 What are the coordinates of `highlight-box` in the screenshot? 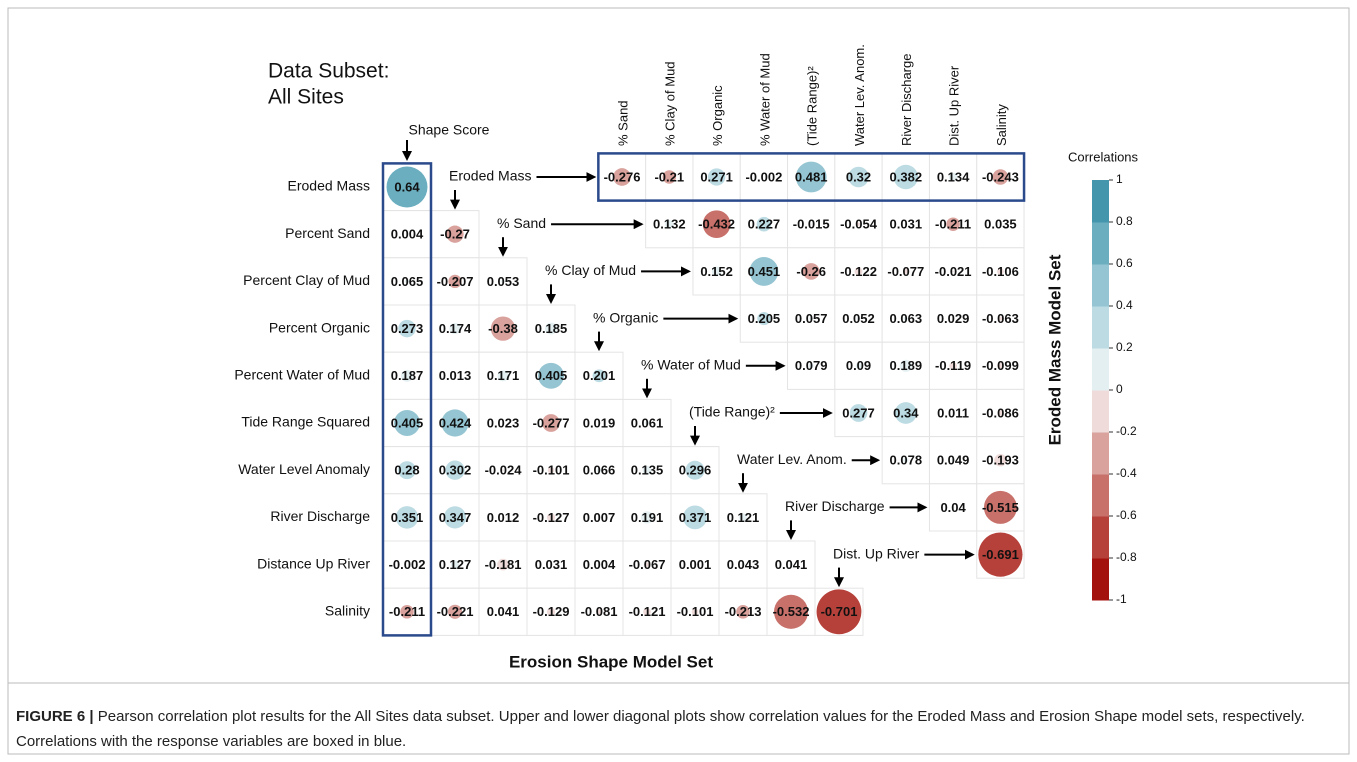 It's located at (811, 177).